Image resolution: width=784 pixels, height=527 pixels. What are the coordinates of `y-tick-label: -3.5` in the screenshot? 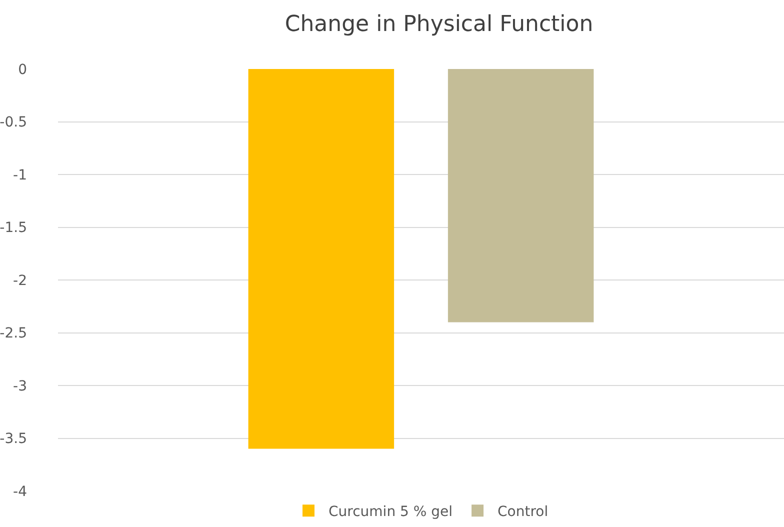 It's located at (13, 439).